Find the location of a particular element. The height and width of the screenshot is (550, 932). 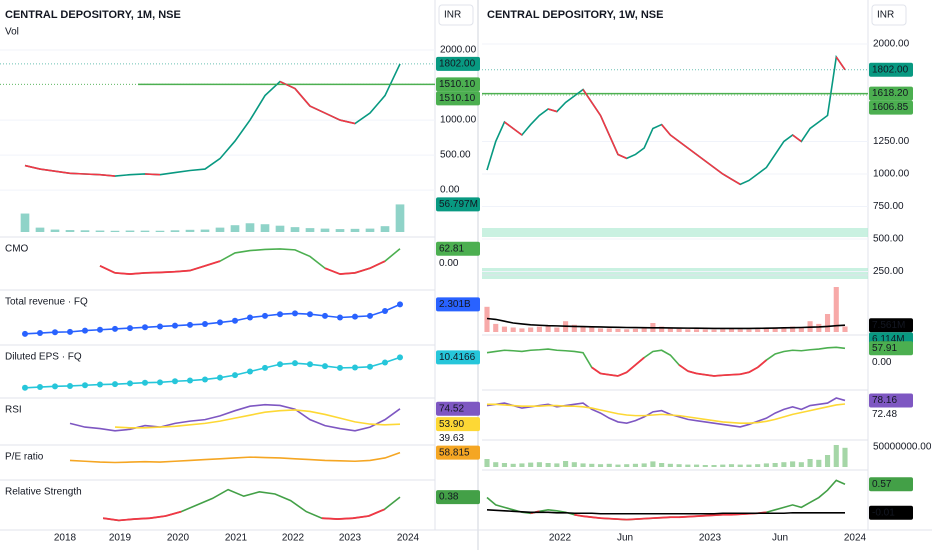

indicator-label: RSI is located at coordinates (13, 410).